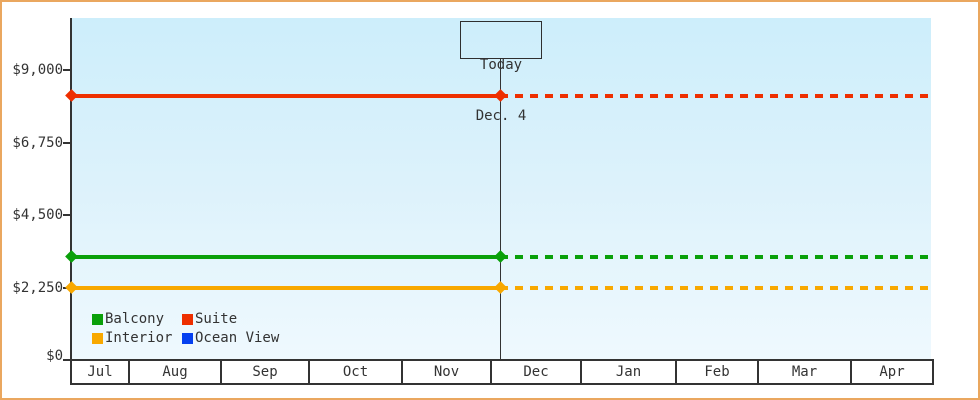 The image size is (980, 400). I want to click on month-cell-sep: Sep, so click(264, 372).